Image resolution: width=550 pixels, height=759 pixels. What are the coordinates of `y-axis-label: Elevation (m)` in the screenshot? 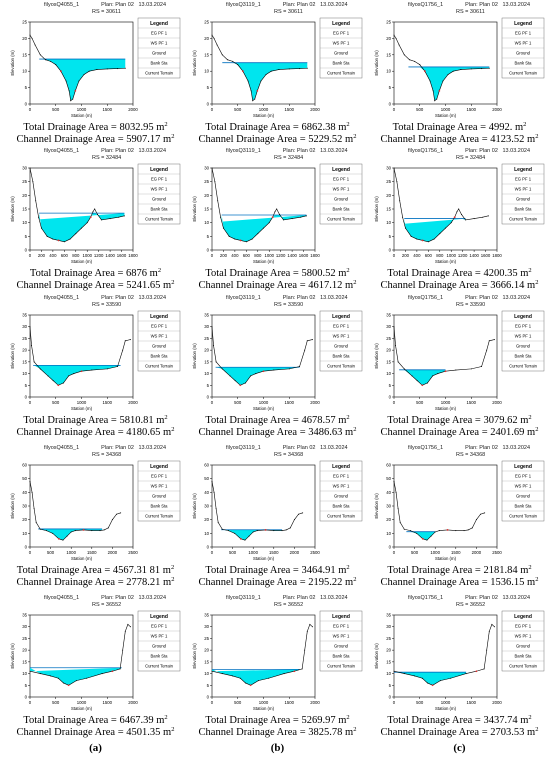 It's located at (194, 656).